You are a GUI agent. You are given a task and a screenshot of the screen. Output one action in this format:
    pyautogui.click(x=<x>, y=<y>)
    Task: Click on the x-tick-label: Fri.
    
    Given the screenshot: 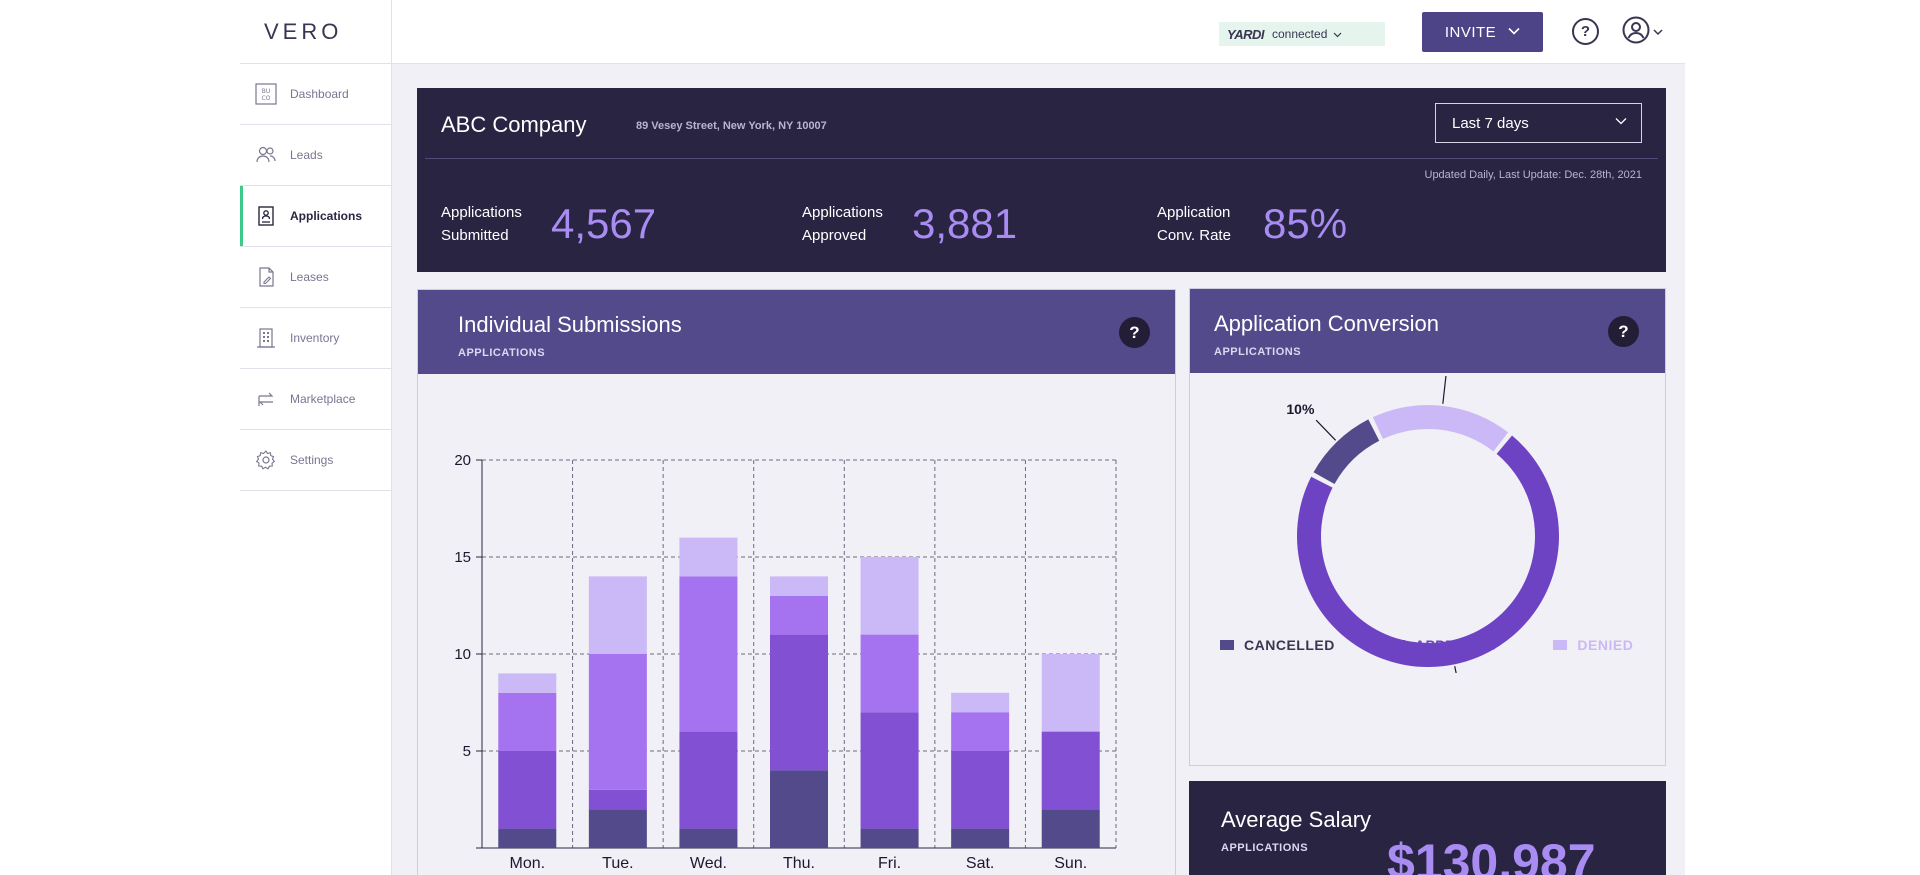 What is the action you would take?
    pyautogui.click(x=889, y=863)
    